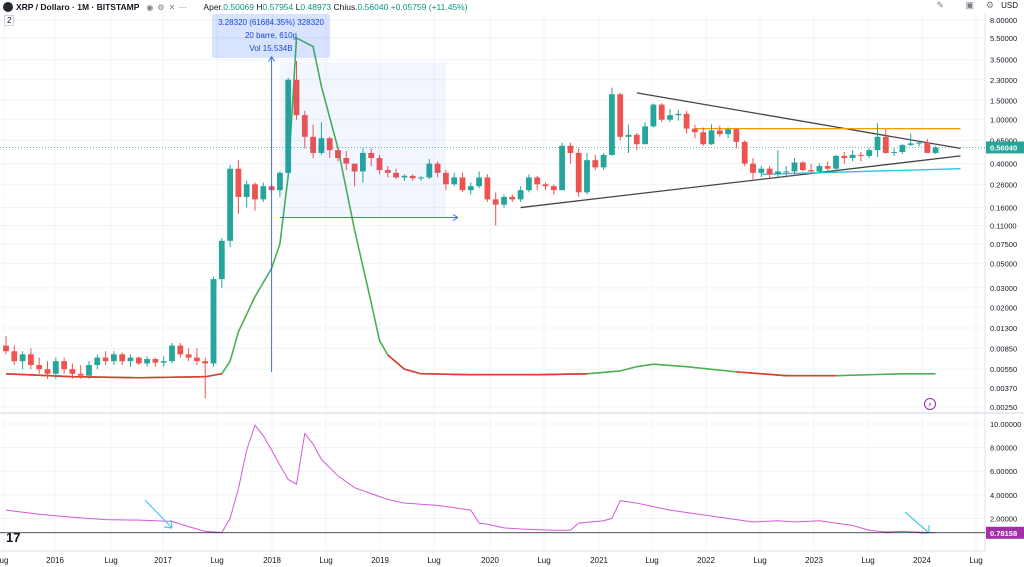  I want to click on price-tick-label: 0.26000, so click(1003, 184).